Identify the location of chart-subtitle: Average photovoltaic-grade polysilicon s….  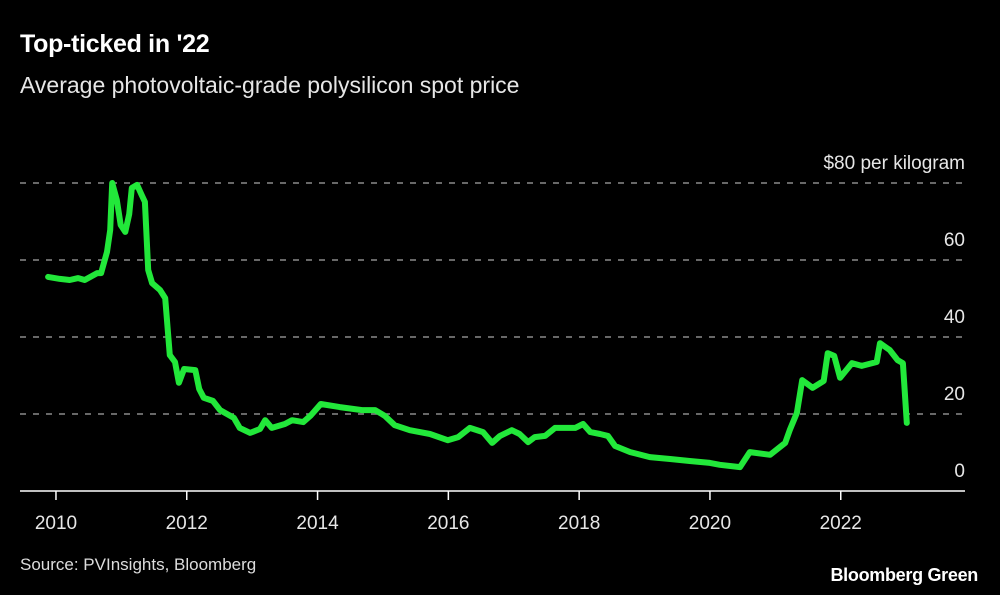
(270, 85).